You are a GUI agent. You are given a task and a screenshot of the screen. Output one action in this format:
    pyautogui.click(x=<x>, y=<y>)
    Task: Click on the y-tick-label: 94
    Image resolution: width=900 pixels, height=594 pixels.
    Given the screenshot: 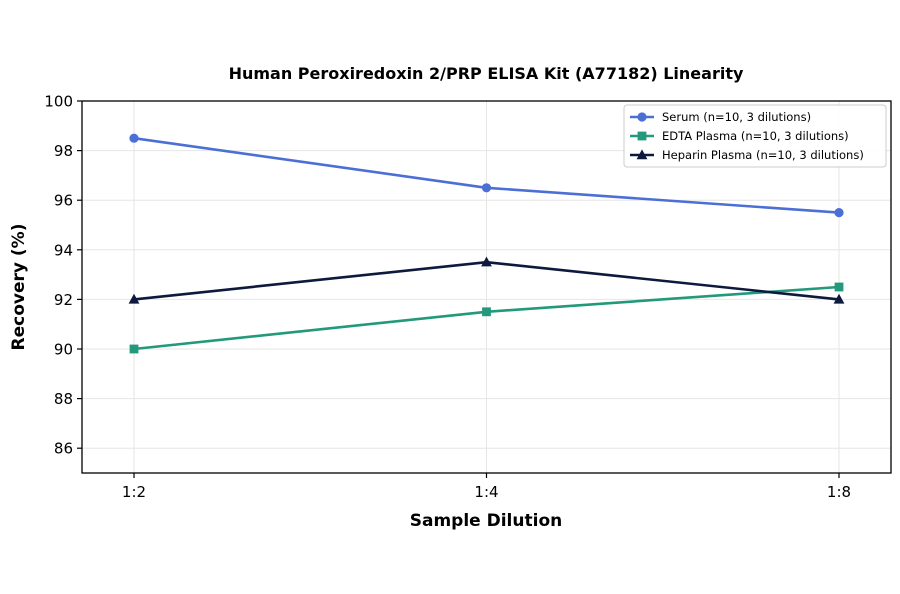 What is the action you would take?
    pyautogui.click(x=63, y=250)
    